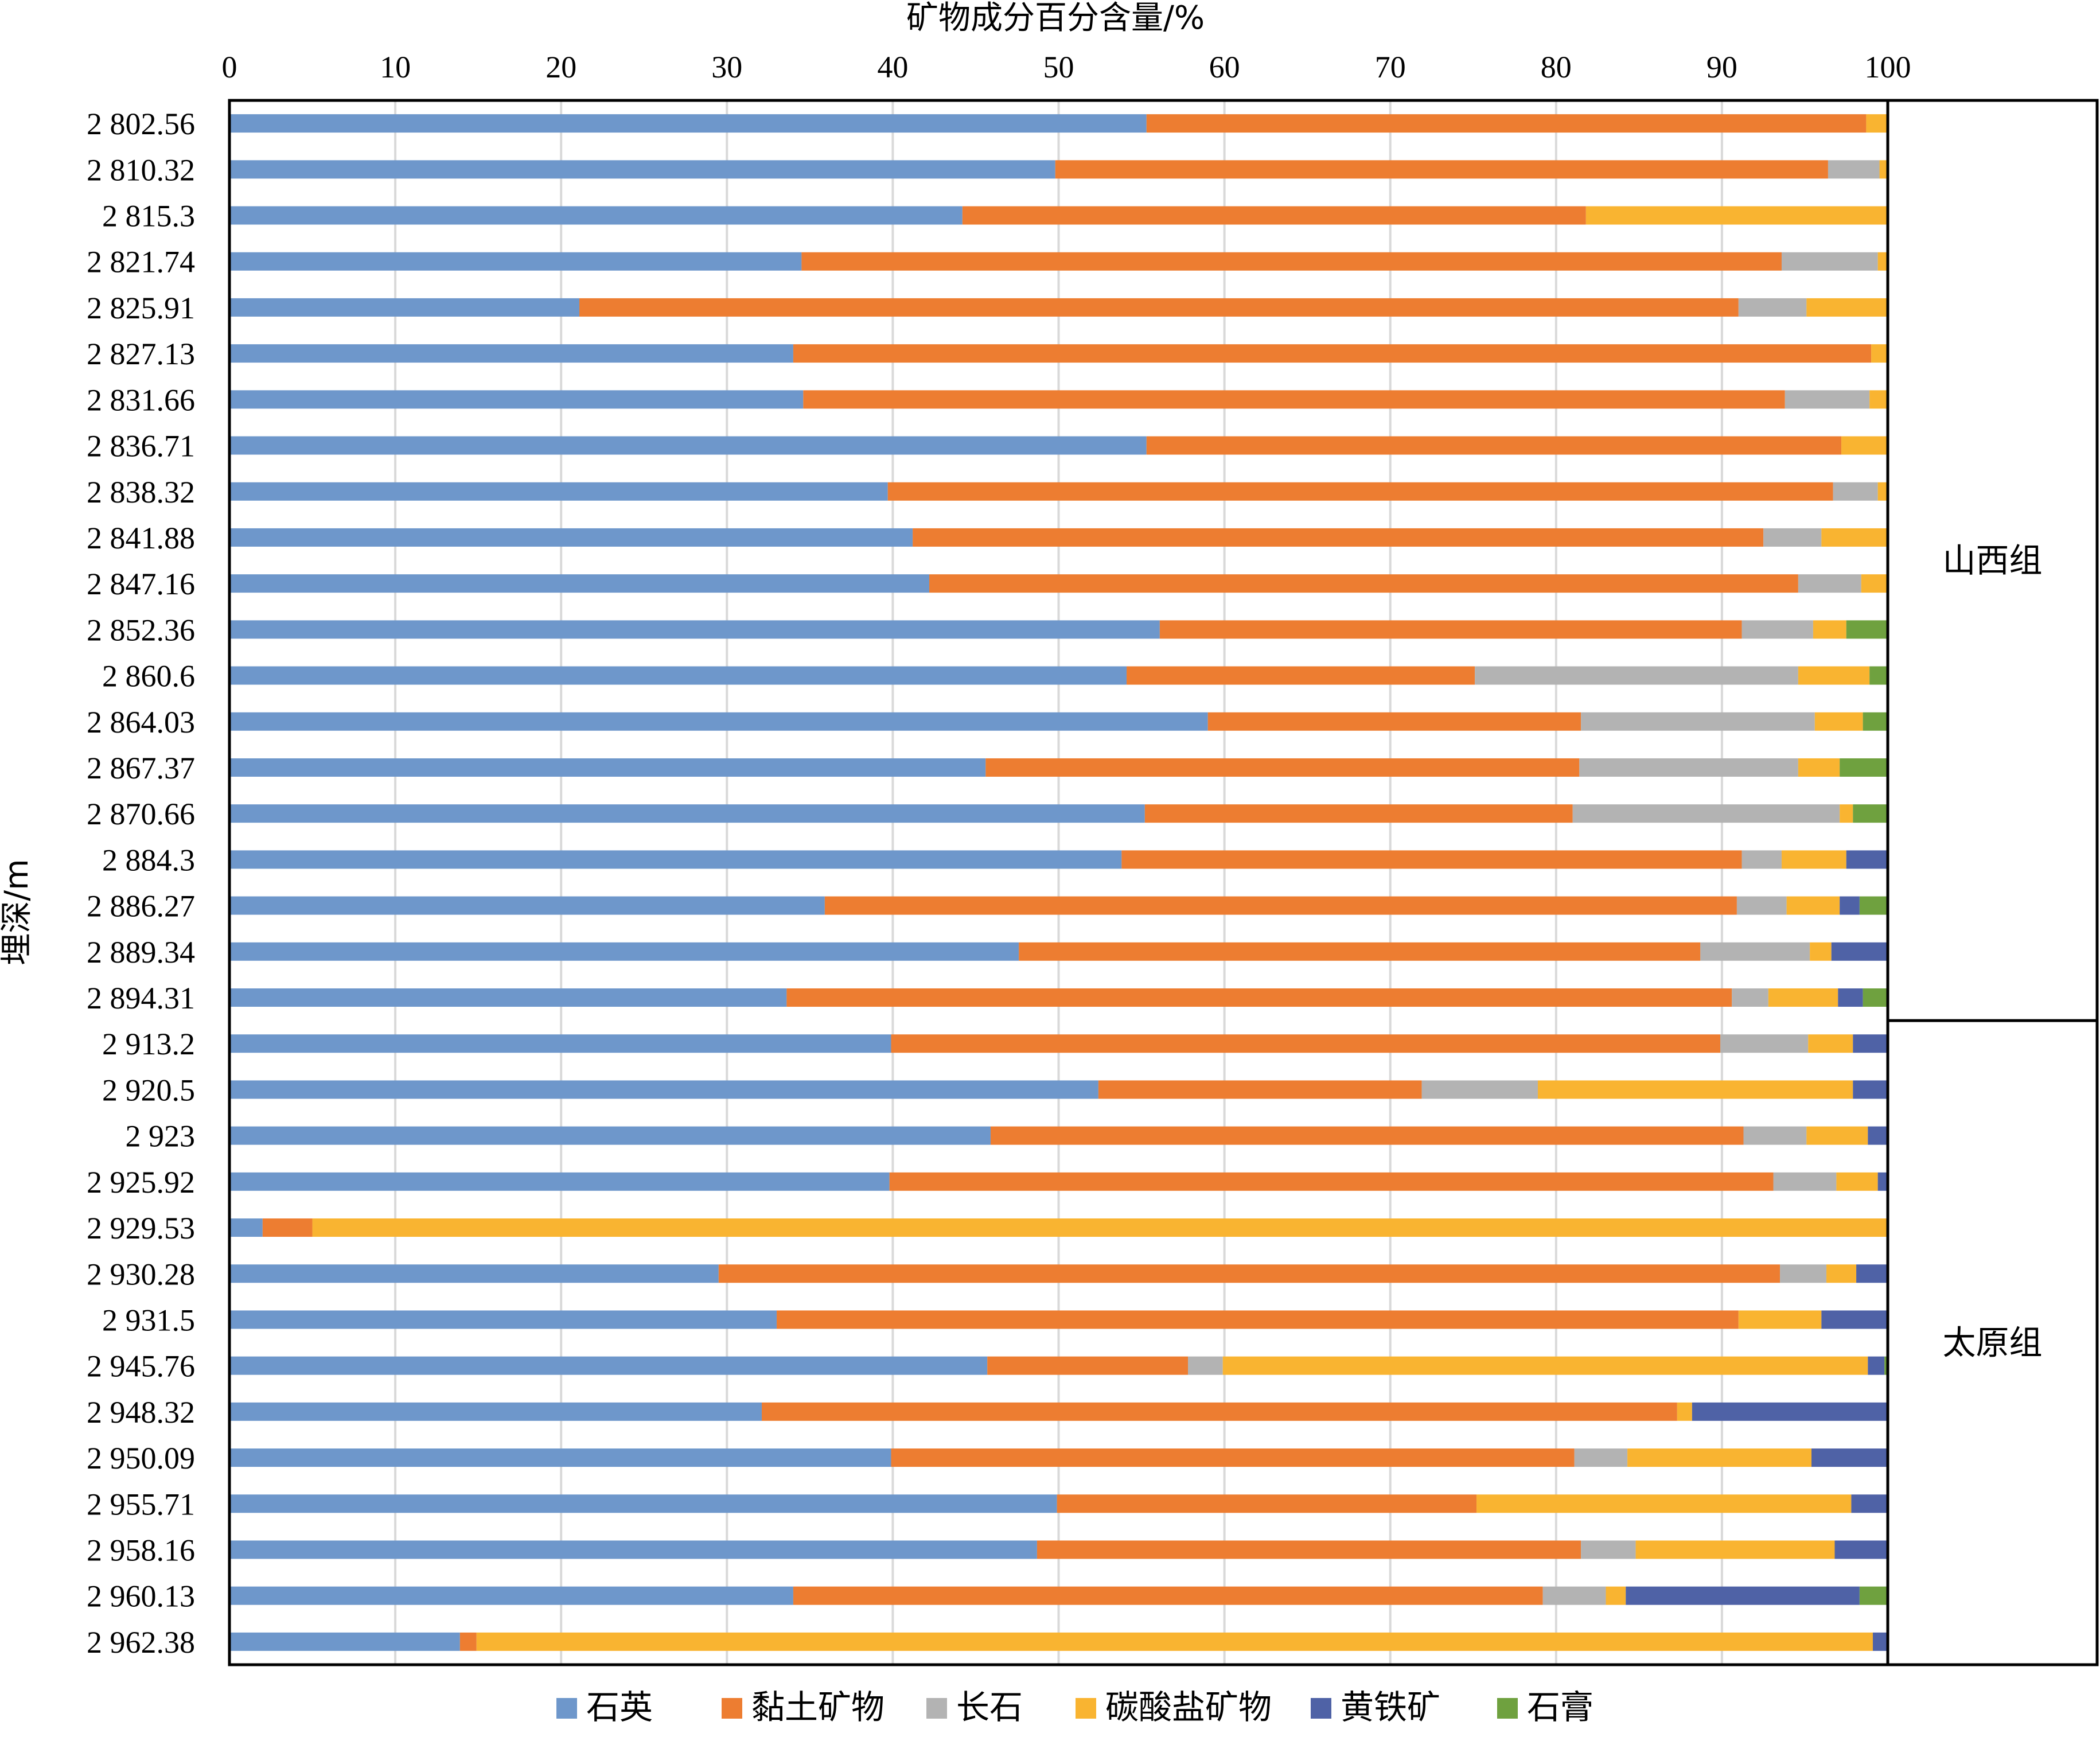 Image resolution: width=2100 pixels, height=1737 pixels. Describe the element at coordinates (141, 492) in the screenshot. I see `y-tick-label: 2 838.32` at that location.